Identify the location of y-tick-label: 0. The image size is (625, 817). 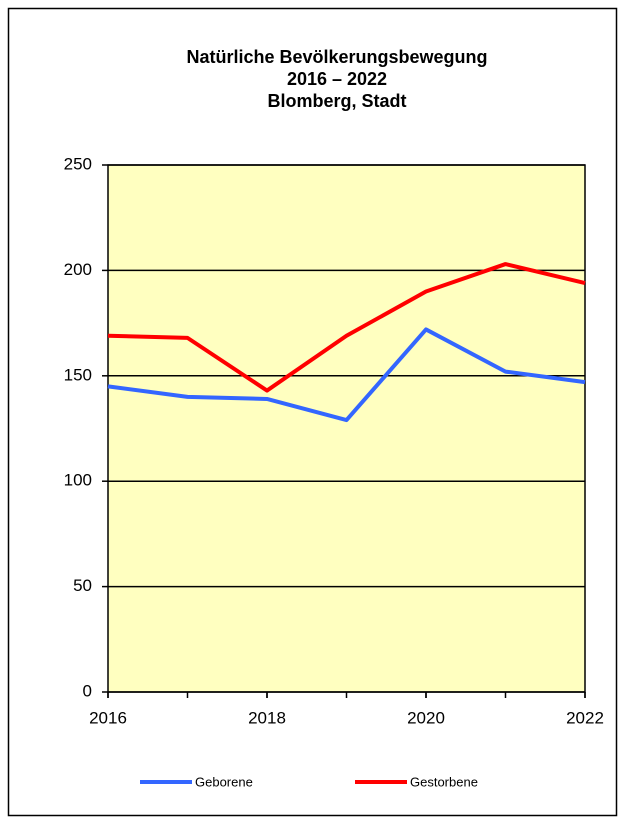
(87, 690).